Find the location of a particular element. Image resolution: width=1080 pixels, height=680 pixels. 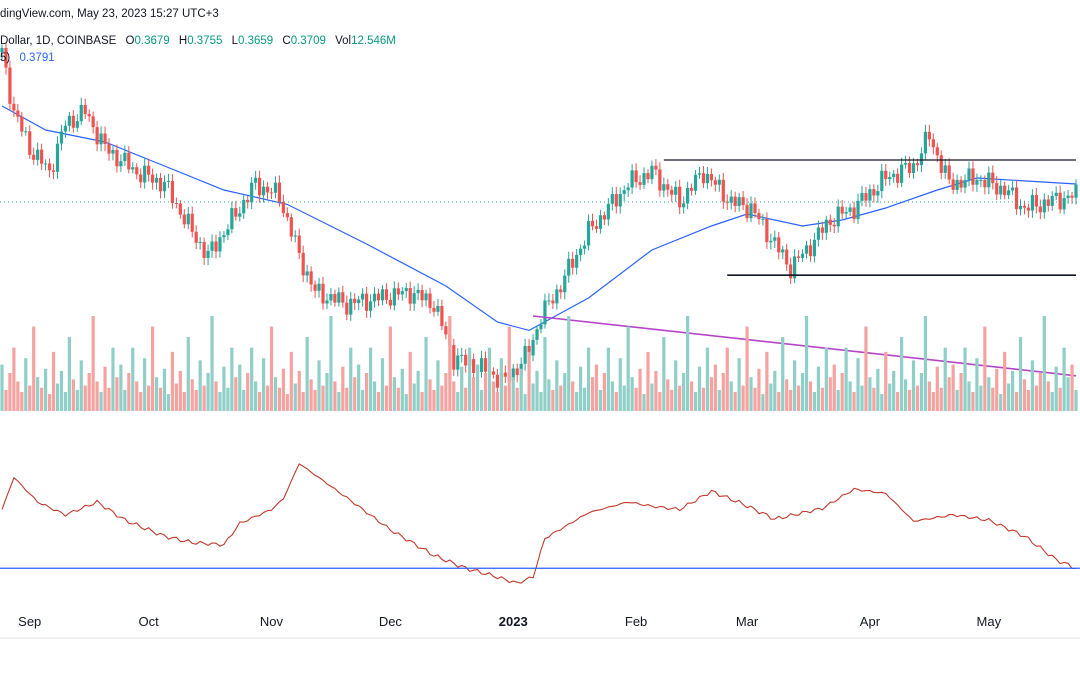

x-tick-label-dec: Dec is located at coordinates (391, 621).